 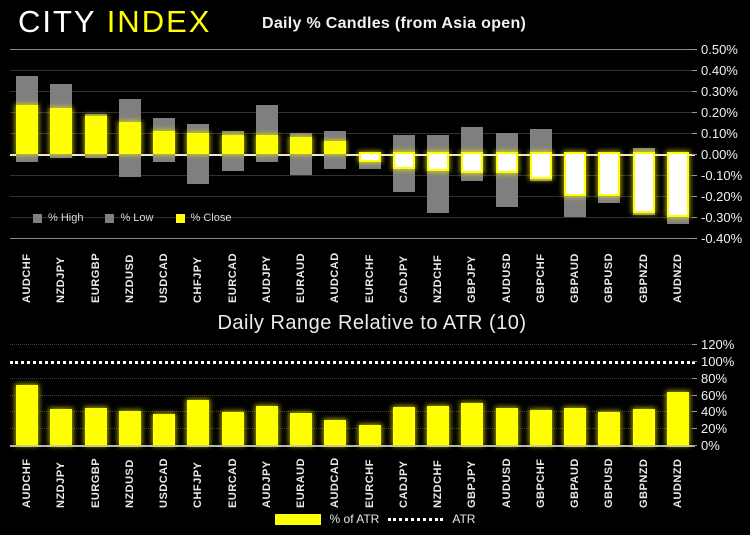 I want to click on pct-of-atr-swatch-icon, so click(x=297, y=519).